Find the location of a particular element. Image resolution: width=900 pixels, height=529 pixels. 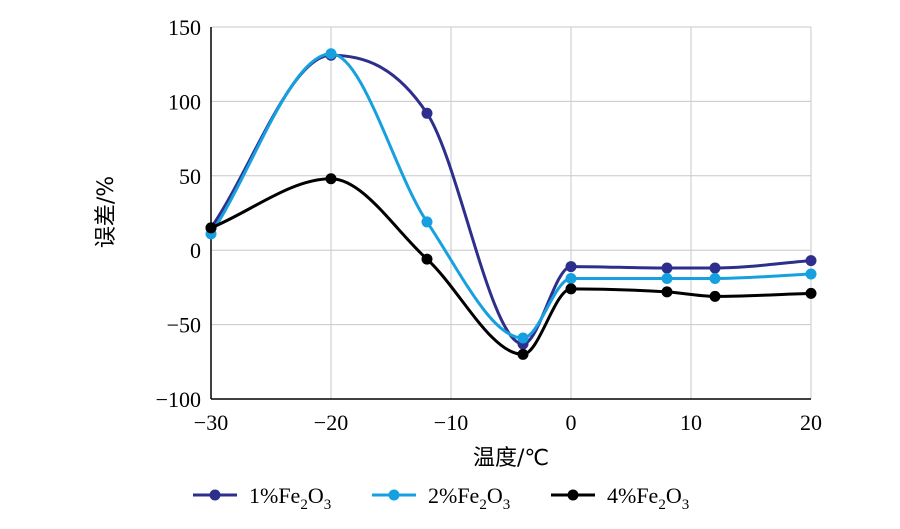

legend: 1%Fe2O3 2%Fe2O3 4%Fe2O3 is located at coordinates (441, 498).